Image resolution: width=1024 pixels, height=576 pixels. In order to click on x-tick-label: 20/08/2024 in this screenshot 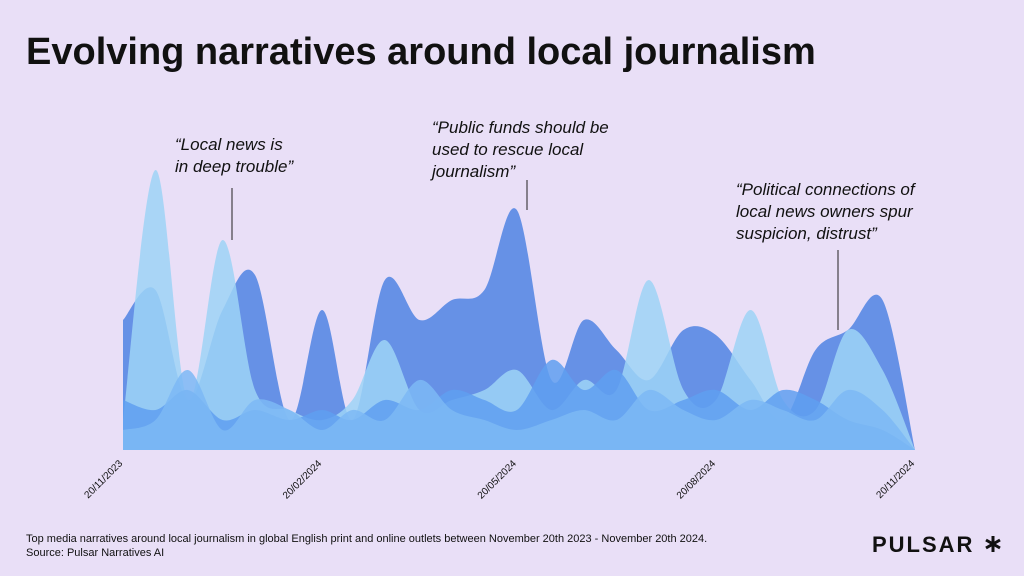, I will do `click(696, 479)`.